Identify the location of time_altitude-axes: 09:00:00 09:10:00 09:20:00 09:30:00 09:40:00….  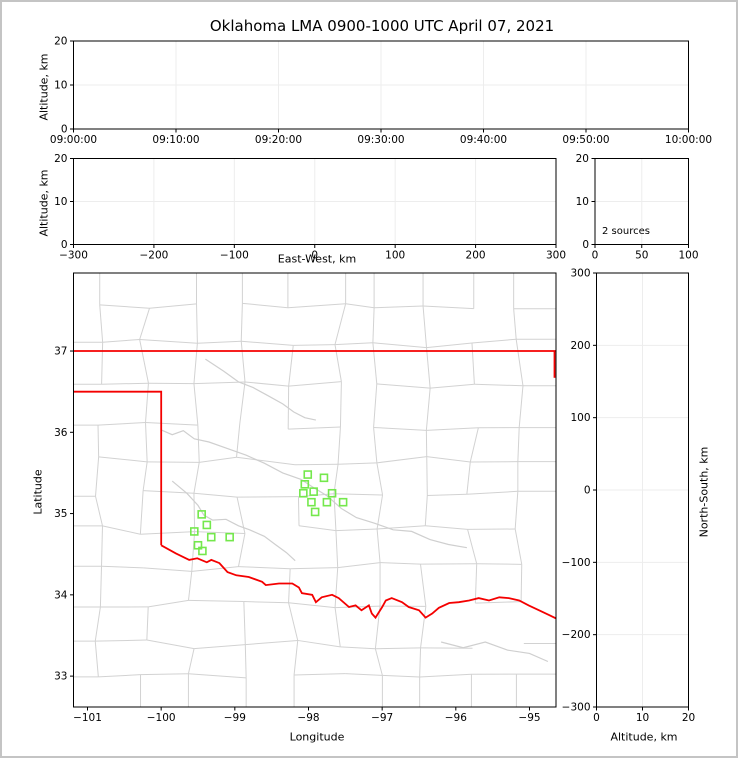
(381, 91).